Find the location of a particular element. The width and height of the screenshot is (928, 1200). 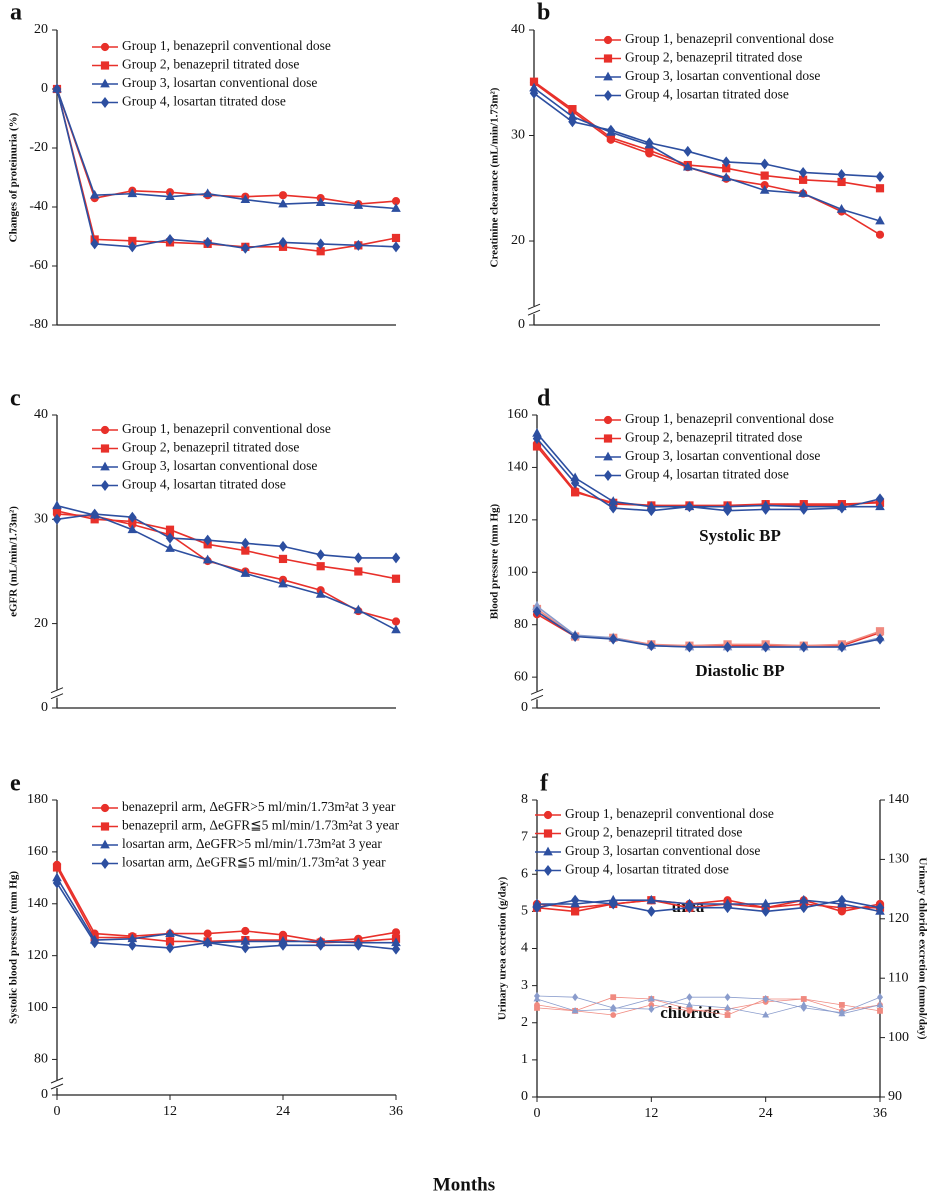

panel-label: a is located at coordinates (16, 13).